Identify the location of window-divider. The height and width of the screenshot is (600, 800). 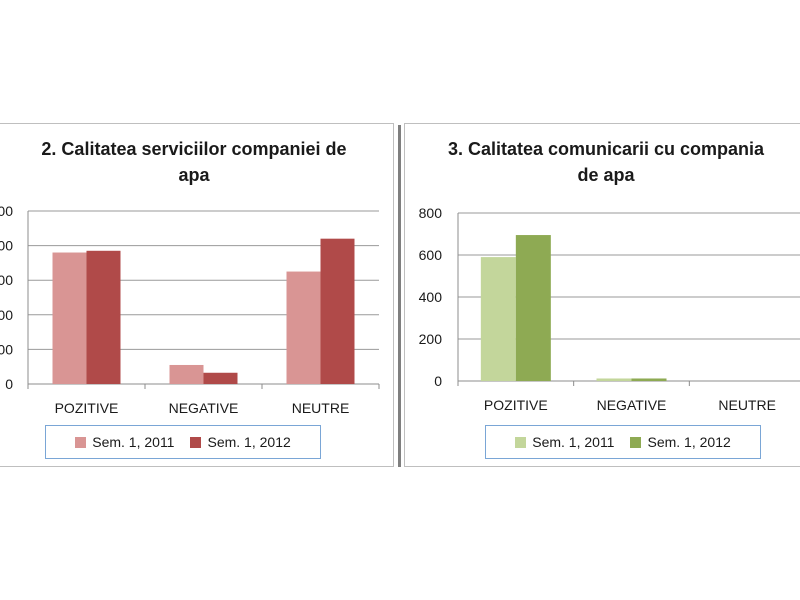
(399, 296).